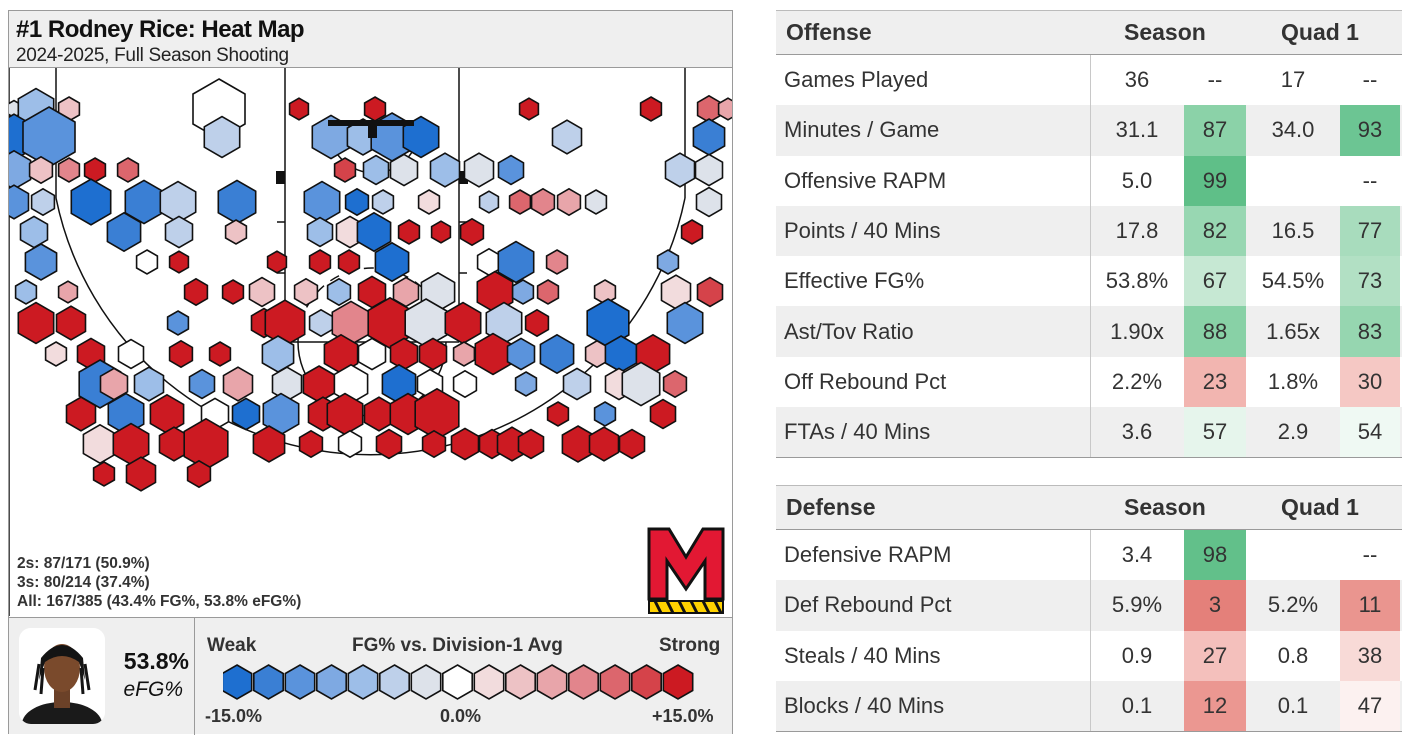  What do you see at coordinates (1293, 331) in the screenshot?
I see `quad1-value: 1.65x` at bounding box center [1293, 331].